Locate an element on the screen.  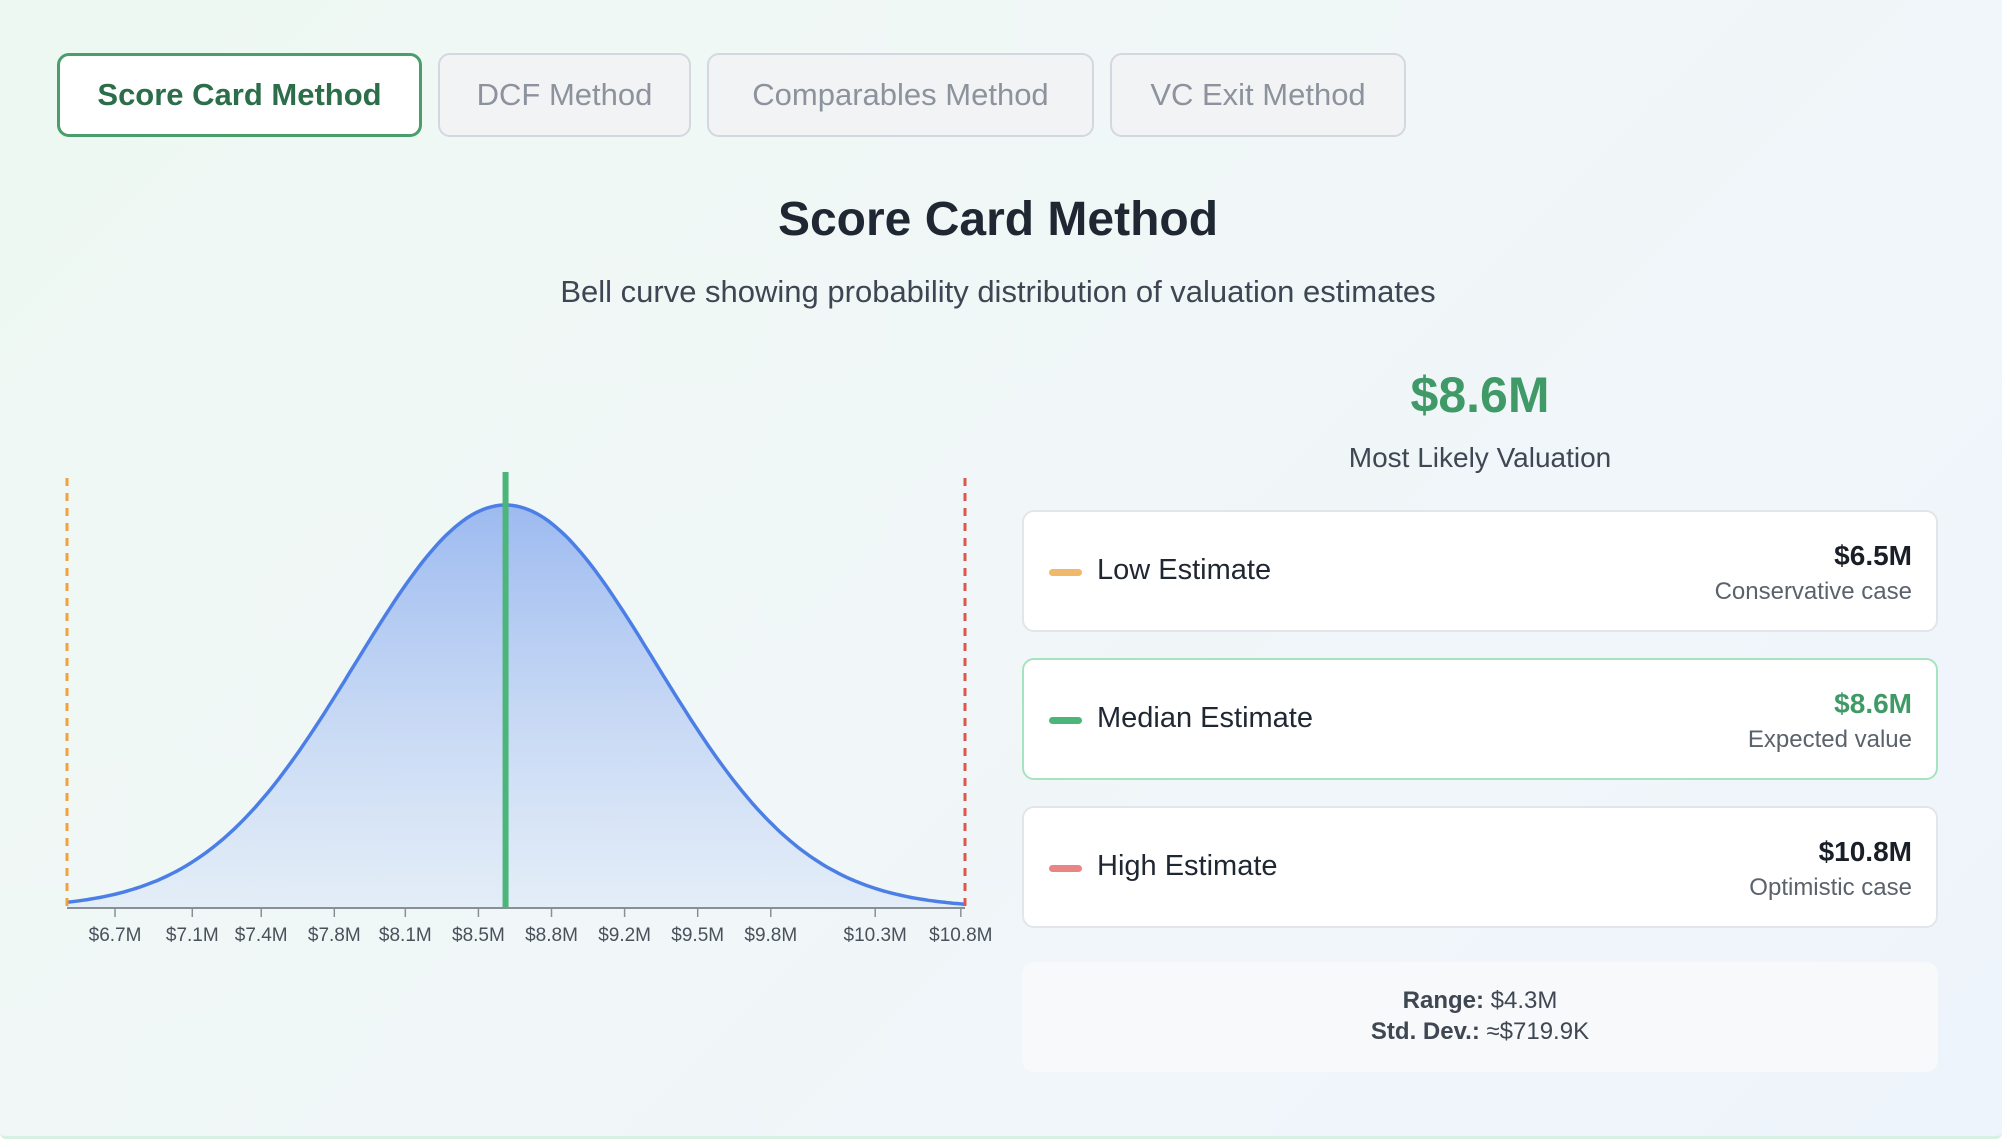
low-estimate-caption: Conservative case is located at coordinates (1813, 591).